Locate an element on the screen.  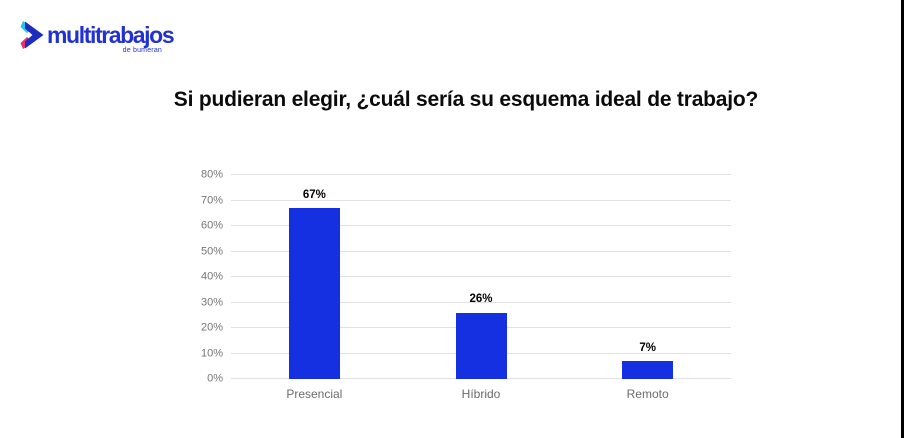
gridline-40% is located at coordinates (481, 276).